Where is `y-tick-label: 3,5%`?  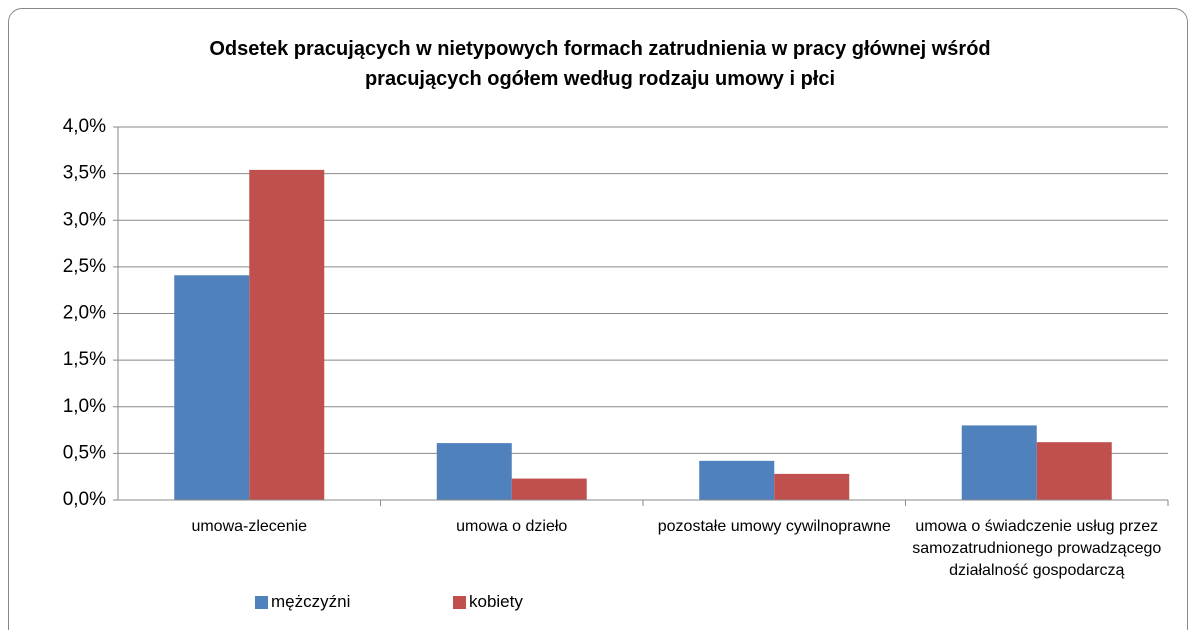
y-tick-label: 3,5% is located at coordinates (84, 173).